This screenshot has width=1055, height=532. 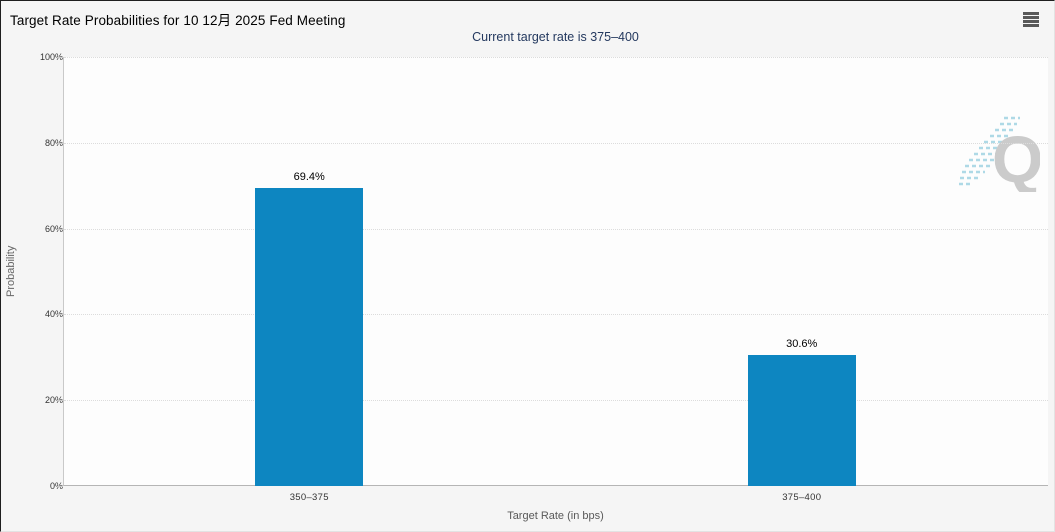 What do you see at coordinates (56, 486) in the screenshot?
I see `y-tick-label: 0%` at bounding box center [56, 486].